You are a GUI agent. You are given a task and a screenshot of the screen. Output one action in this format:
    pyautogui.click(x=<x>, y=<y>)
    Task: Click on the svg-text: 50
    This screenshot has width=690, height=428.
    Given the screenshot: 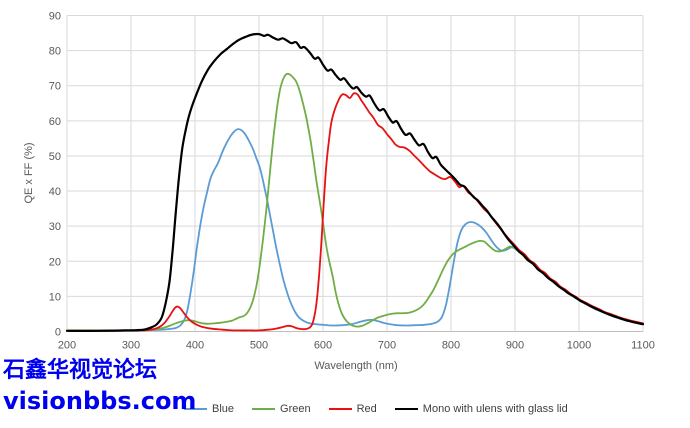 What is the action you would take?
    pyautogui.click(x=55, y=157)
    